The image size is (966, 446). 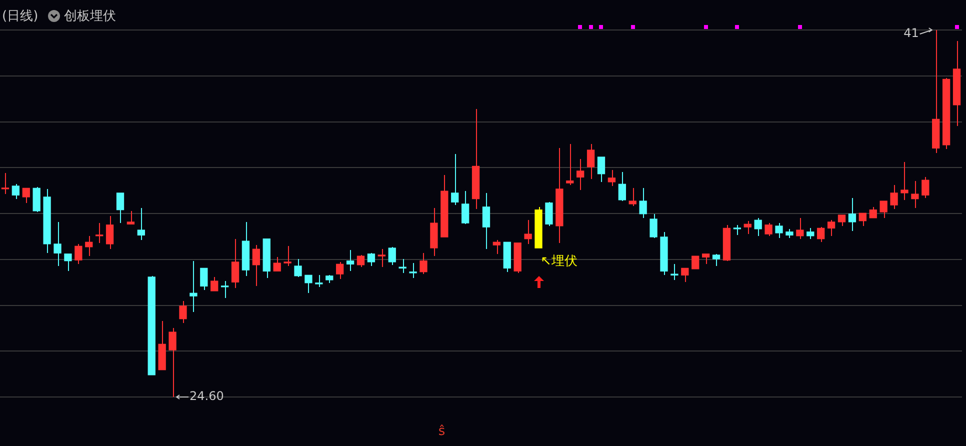 I want to click on annotation: 24.60, so click(x=207, y=396).